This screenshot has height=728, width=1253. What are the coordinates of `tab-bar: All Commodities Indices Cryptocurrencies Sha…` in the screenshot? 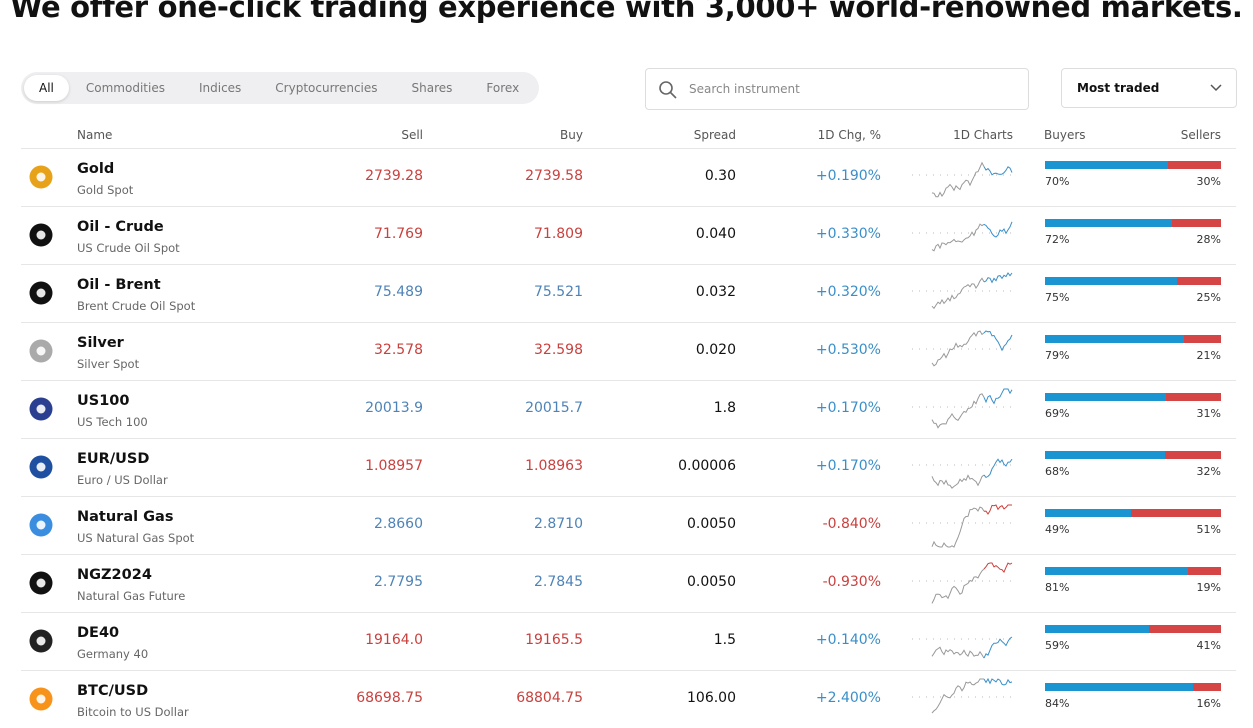 It's located at (280, 88).